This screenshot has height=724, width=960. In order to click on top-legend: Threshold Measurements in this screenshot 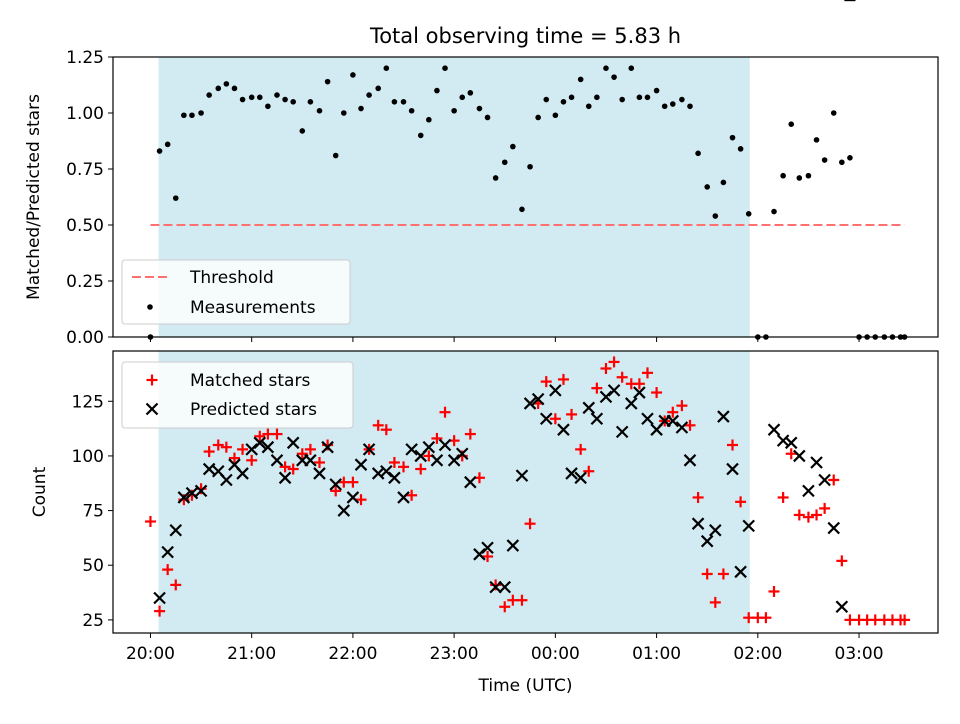, I will do `click(236, 292)`.